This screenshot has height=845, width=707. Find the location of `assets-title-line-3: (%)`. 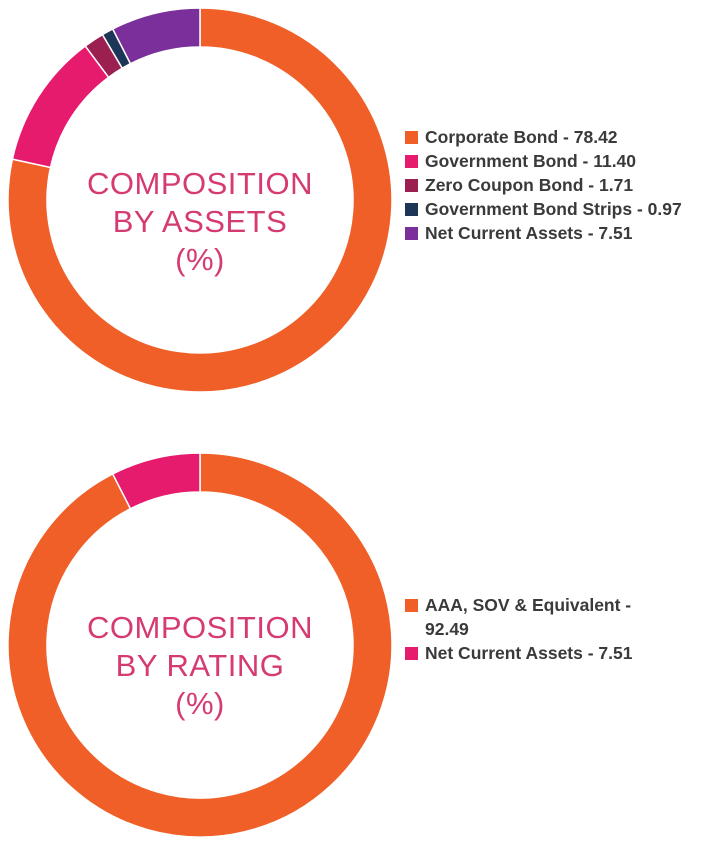

assets-title-line-3: (%) is located at coordinates (200, 259).